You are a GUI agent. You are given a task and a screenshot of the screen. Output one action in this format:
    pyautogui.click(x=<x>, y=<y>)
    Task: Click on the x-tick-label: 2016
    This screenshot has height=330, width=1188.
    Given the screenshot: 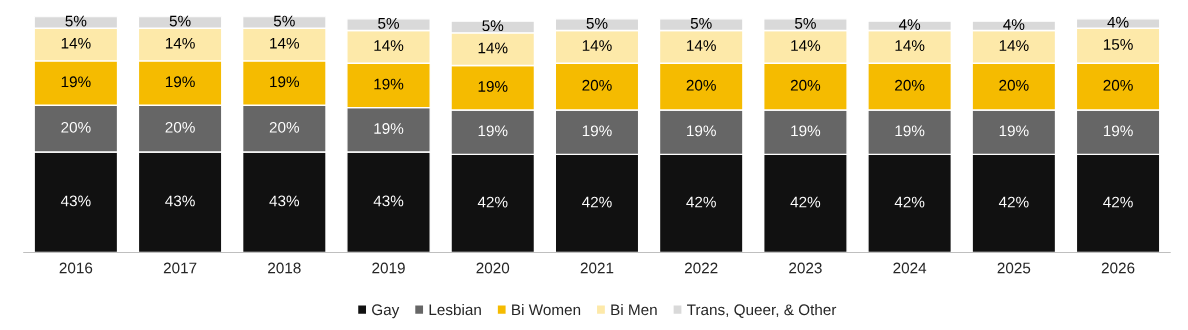 What is the action you would take?
    pyautogui.click(x=76, y=268)
    